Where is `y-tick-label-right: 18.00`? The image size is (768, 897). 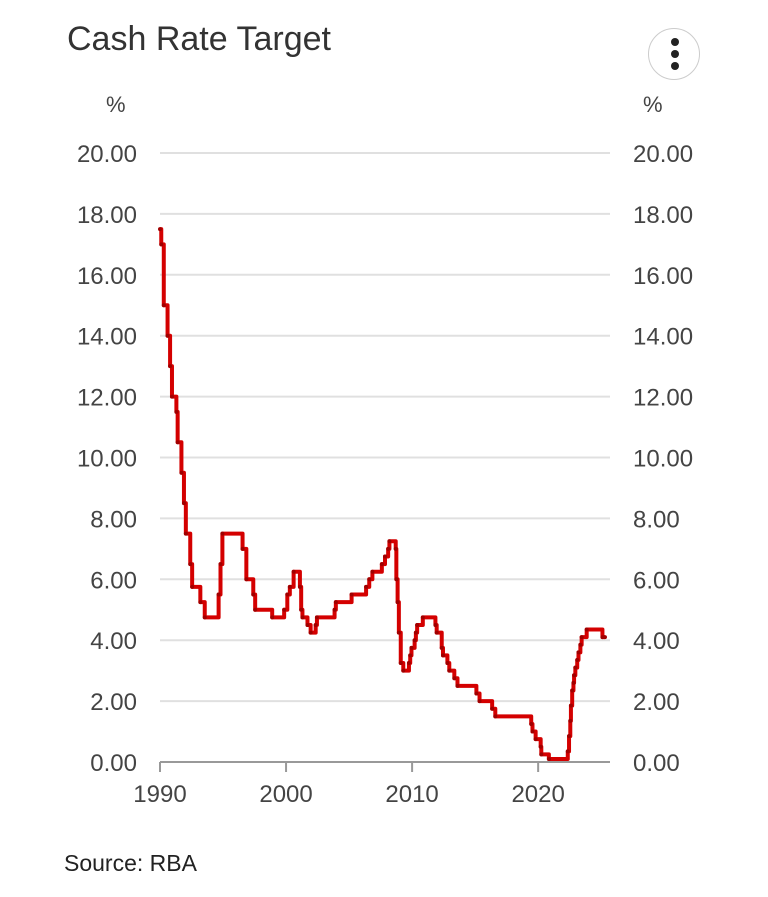 y-tick-label-right: 18.00 is located at coordinates (663, 215).